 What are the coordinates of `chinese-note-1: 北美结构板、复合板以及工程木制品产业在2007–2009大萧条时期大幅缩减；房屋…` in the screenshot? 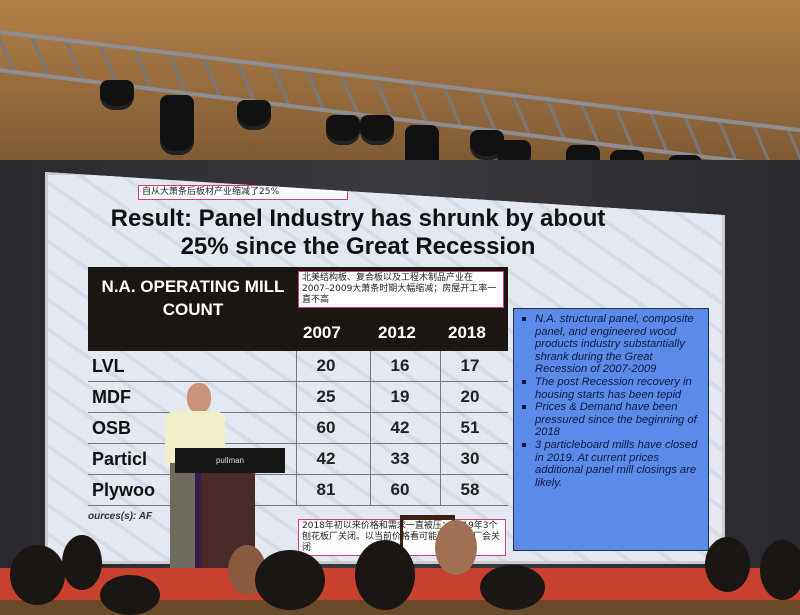 It's located at (401, 289).